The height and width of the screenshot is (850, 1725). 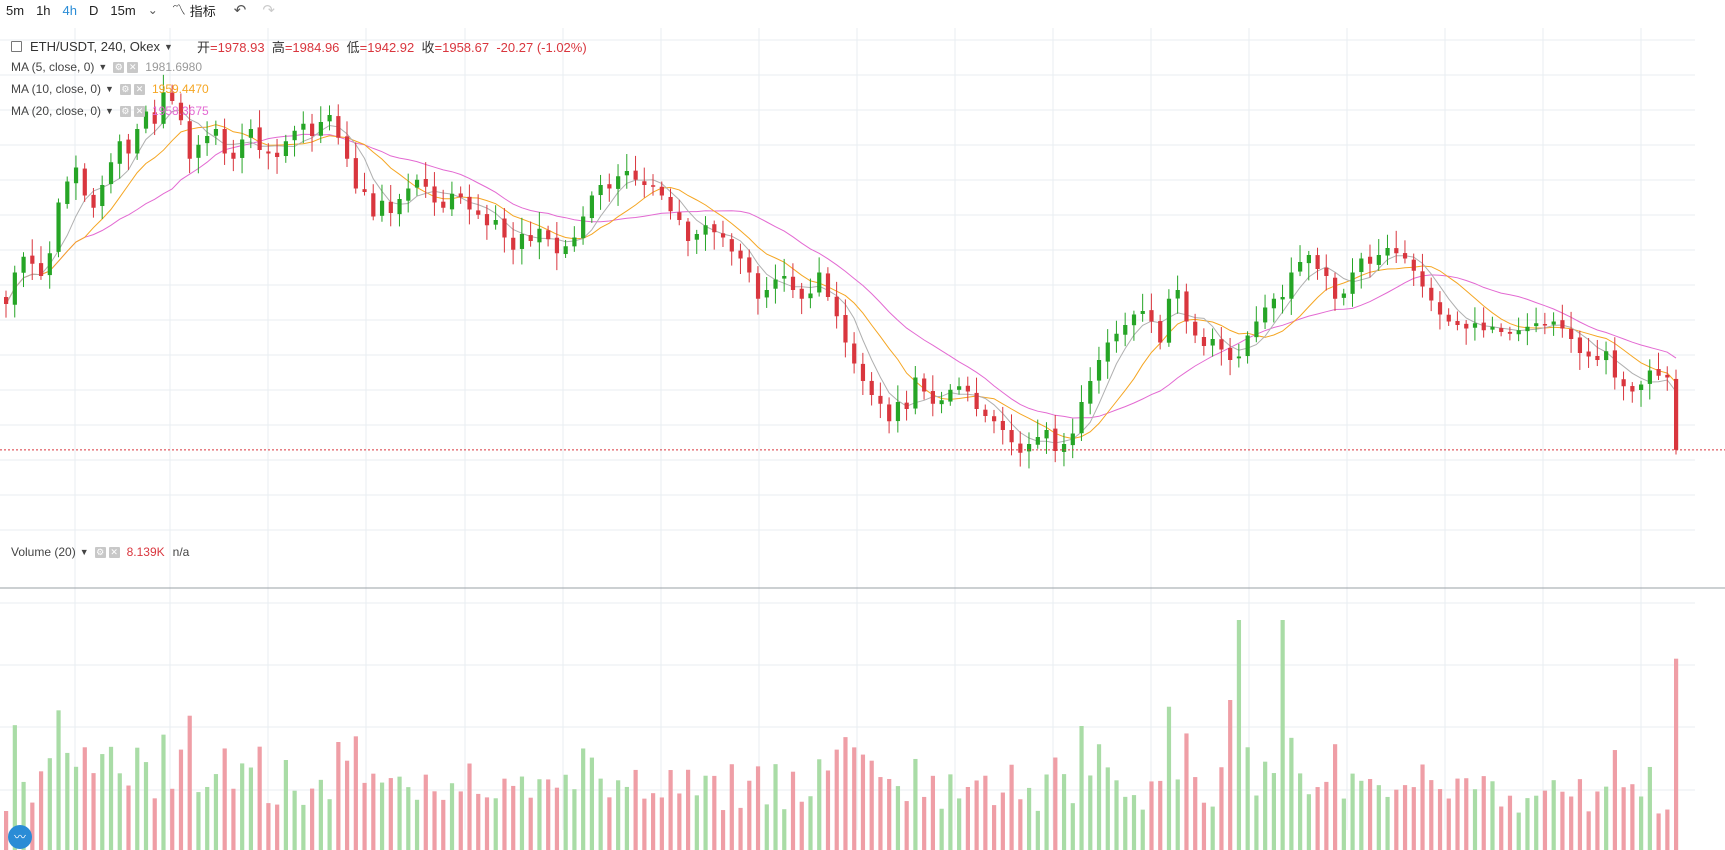 I want to click on change-value: -20.27 (-1.02%), so click(x=541, y=47).